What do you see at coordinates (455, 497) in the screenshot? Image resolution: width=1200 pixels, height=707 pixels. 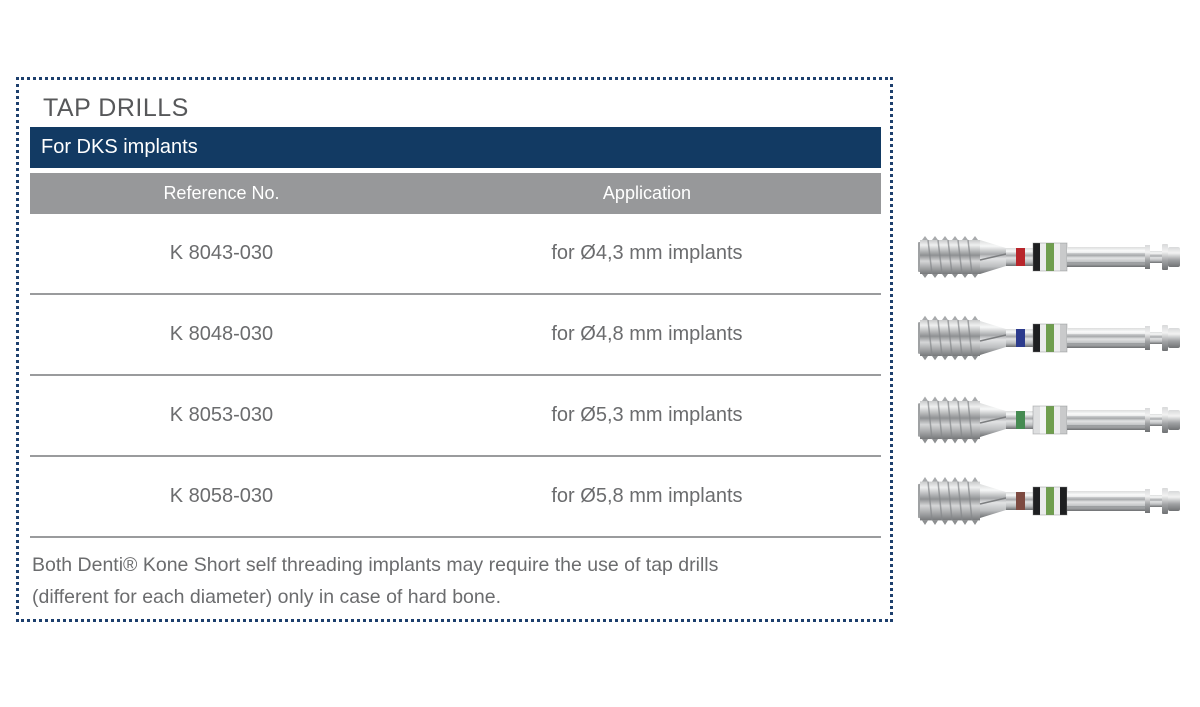 I see `table-row: K 8058-030 for Ø5,8 mm implants` at bounding box center [455, 497].